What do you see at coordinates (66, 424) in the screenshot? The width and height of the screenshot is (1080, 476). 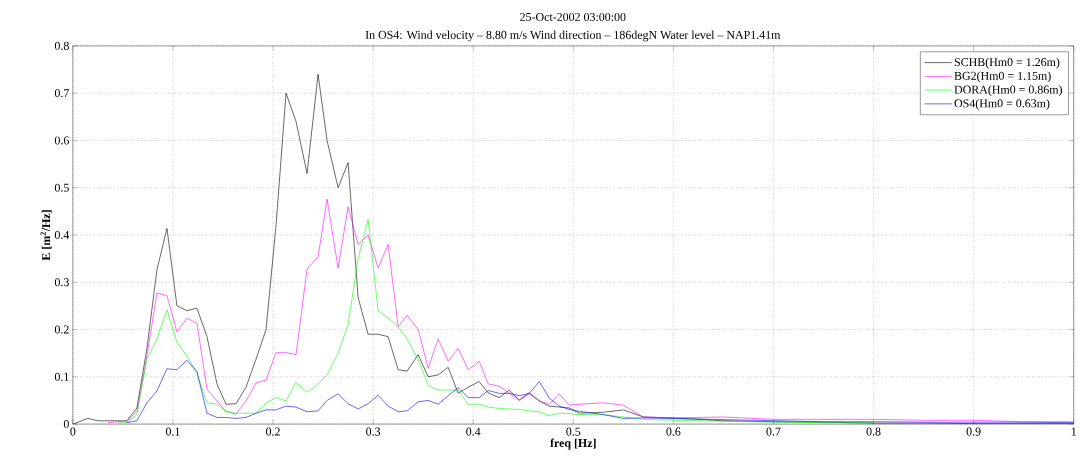 I see `y-tick-label: 0` at bounding box center [66, 424].